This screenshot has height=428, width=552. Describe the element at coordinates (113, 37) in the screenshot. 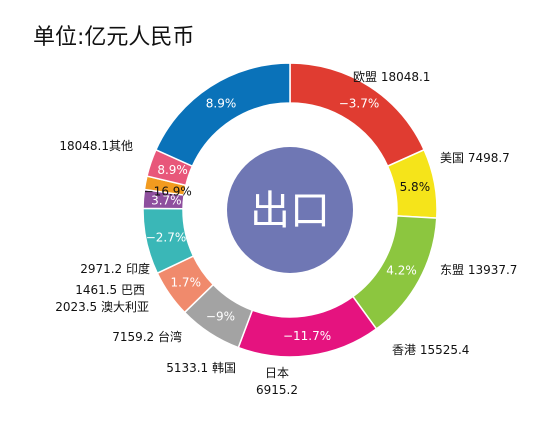

I see `unit-title: 单位:亿元人民币` at that location.